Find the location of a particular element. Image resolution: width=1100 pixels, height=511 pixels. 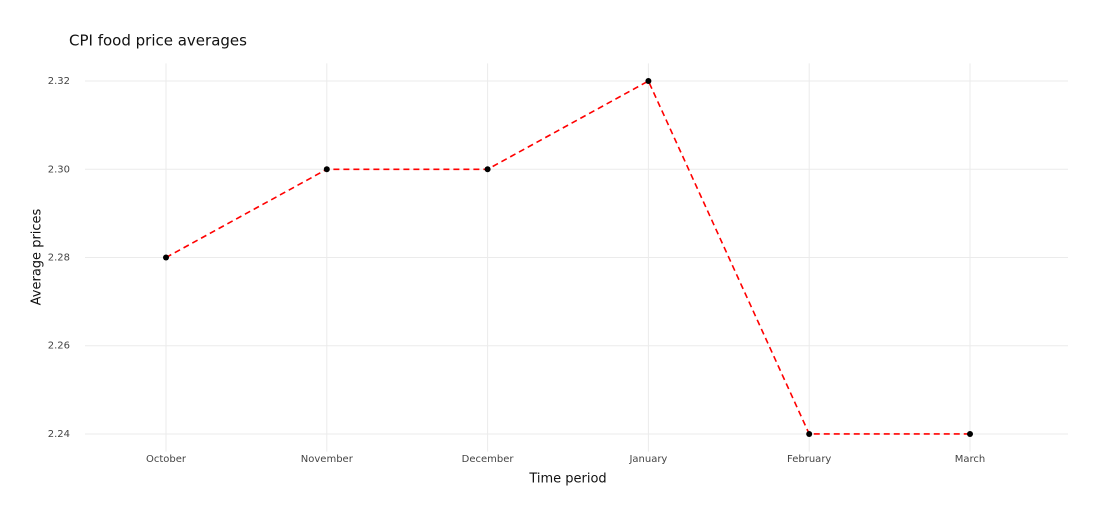

x-tick-label: February is located at coordinates (809, 459).